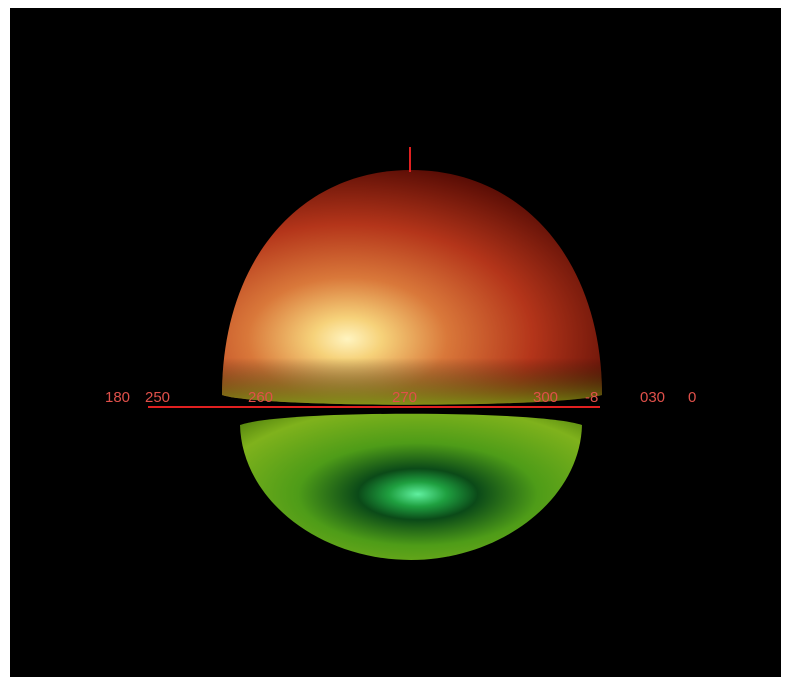 The image size is (791, 687). What do you see at coordinates (404, 397) in the screenshot?
I see `axis-label: 270` at bounding box center [404, 397].